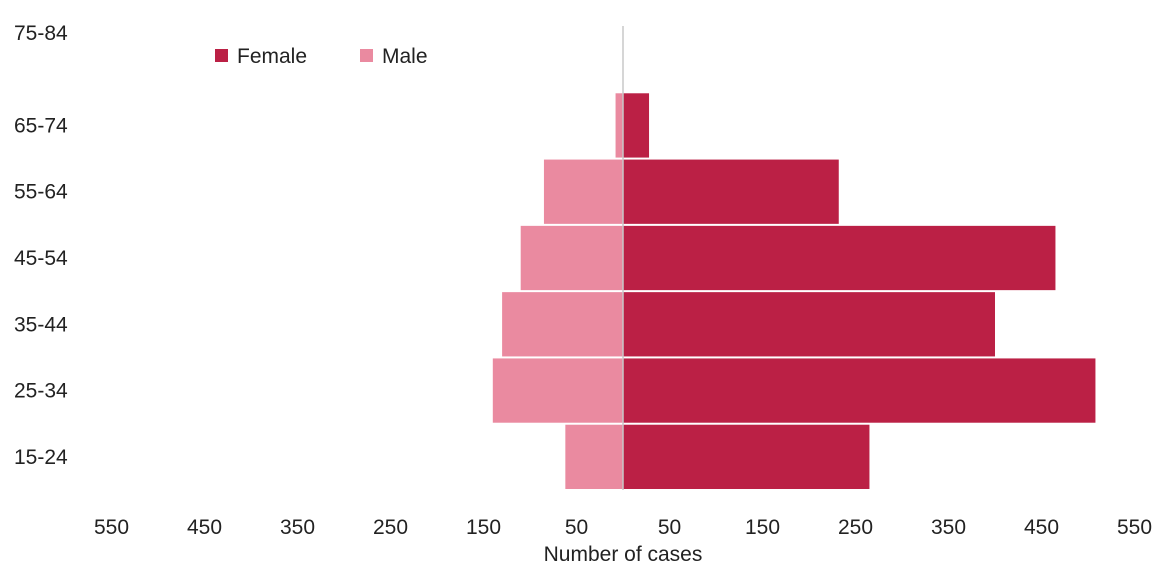 This screenshot has height=569, width=1175. I want to click on category-label: 35-44, so click(41, 324).